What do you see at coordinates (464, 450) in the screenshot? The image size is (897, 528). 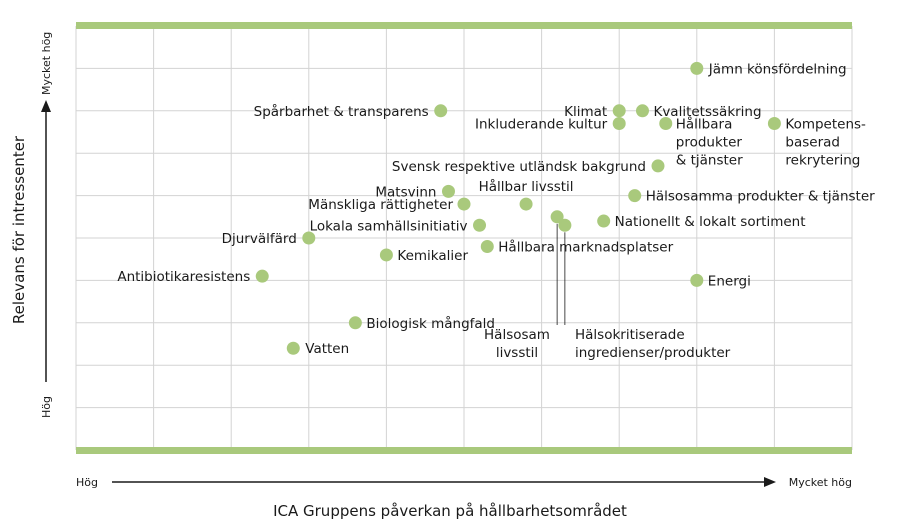 I see `bottom-accent-bar` at bounding box center [464, 450].